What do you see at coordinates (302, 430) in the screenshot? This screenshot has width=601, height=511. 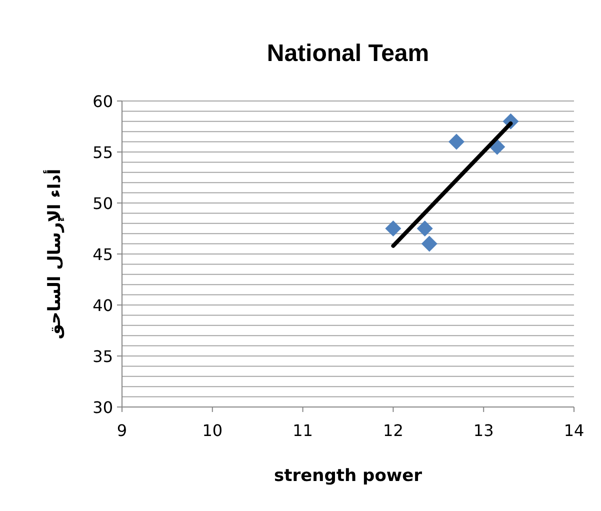 I see `x-tick-label: 11` at bounding box center [302, 430].